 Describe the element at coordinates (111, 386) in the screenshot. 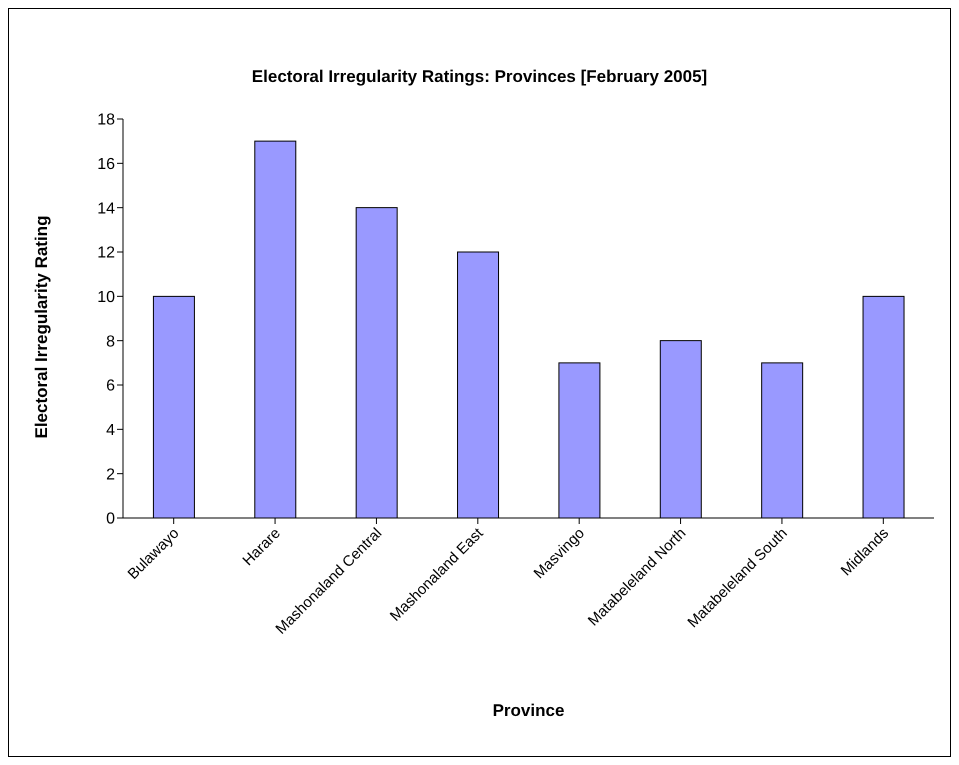

I see `y-tick-label: 6` at that location.